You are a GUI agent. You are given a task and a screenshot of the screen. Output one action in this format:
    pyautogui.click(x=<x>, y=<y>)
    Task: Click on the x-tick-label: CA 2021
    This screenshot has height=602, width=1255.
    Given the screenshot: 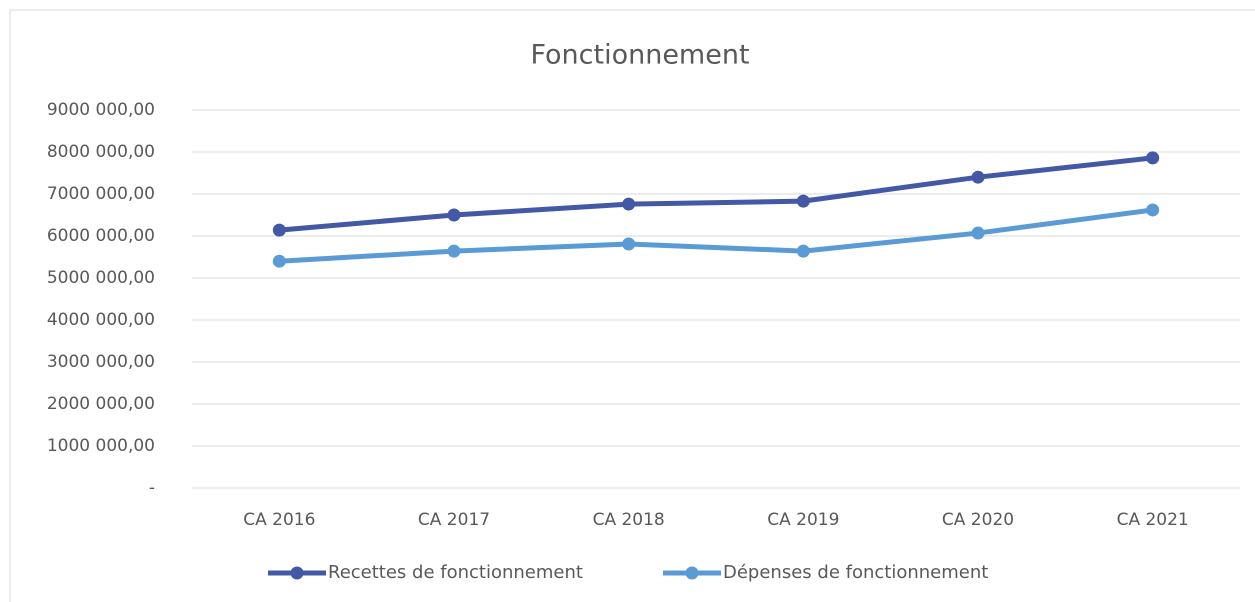 What is the action you would take?
    pyautogui.click(x=1153, y=520)
    